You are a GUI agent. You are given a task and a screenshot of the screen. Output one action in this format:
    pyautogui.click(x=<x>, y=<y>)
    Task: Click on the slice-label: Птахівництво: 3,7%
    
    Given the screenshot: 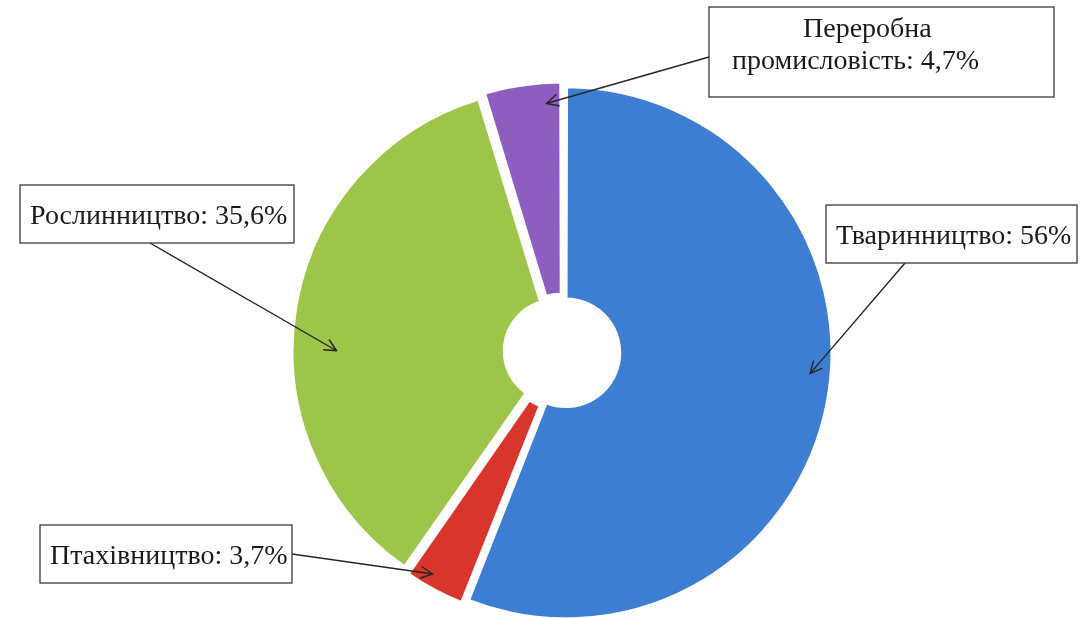 What is the action you would take?
    pyautogui.click(x=169, y=554)
    